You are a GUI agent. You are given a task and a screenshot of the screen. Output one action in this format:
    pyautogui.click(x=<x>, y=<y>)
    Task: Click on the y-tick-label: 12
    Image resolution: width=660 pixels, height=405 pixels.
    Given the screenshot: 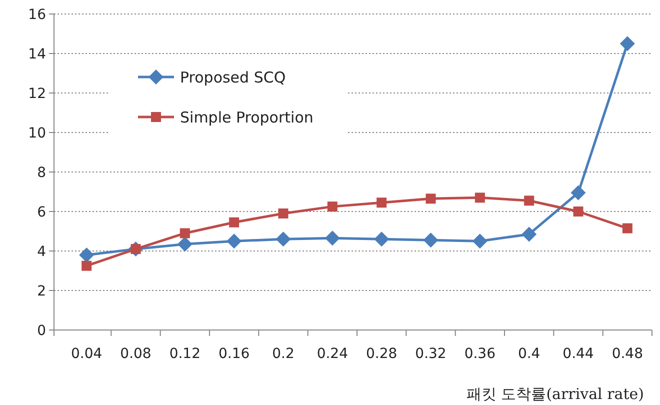 What is the action you would take?
    pyautogui.click(x=37, y=94)
    